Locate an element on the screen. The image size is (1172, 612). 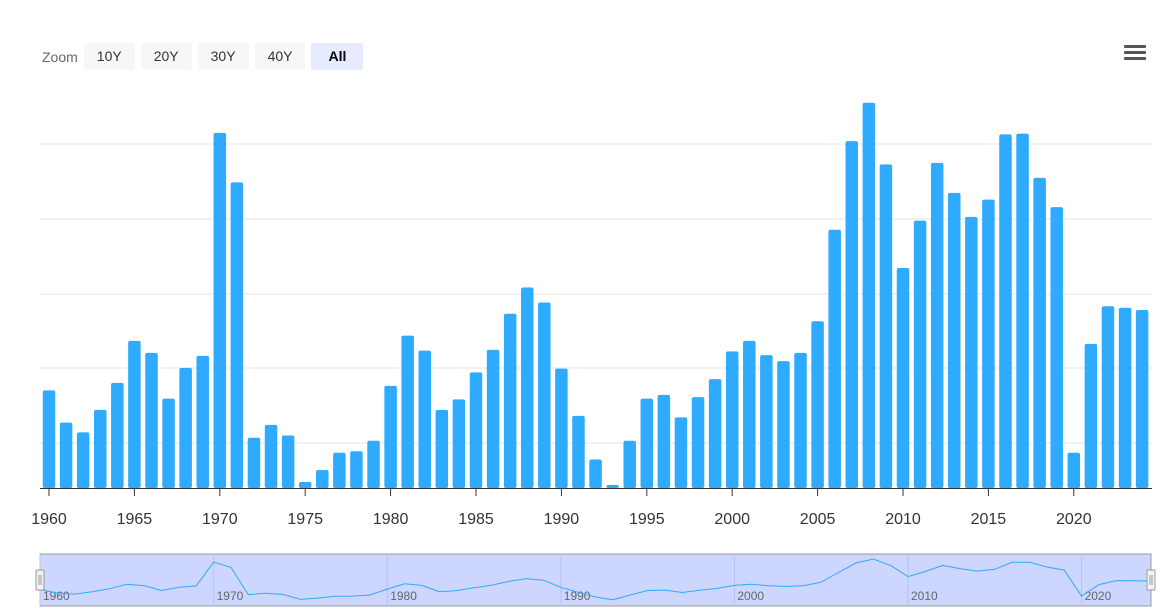
zoom-bar: Zoom 10Y 20Y 30Y 40Y All is located at coordinates (205, 56).